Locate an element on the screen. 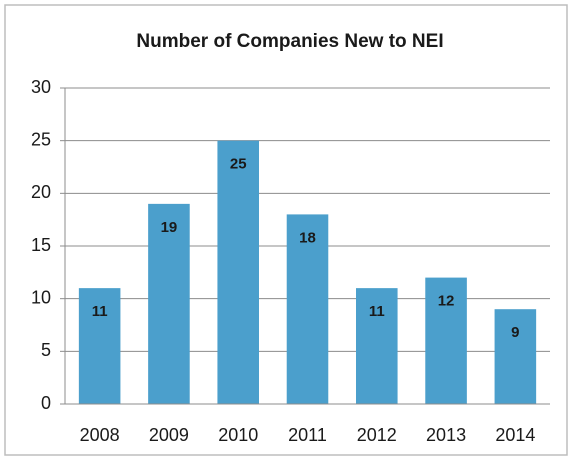 This screenshot has width=573, height=461. x-tick-label: 2010 is located at coordinates (238, 435).